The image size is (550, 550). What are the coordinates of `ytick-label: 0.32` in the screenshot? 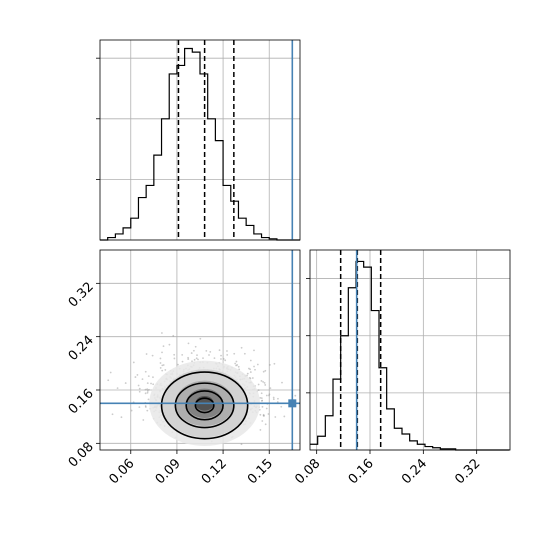 It's located at (81, 295).